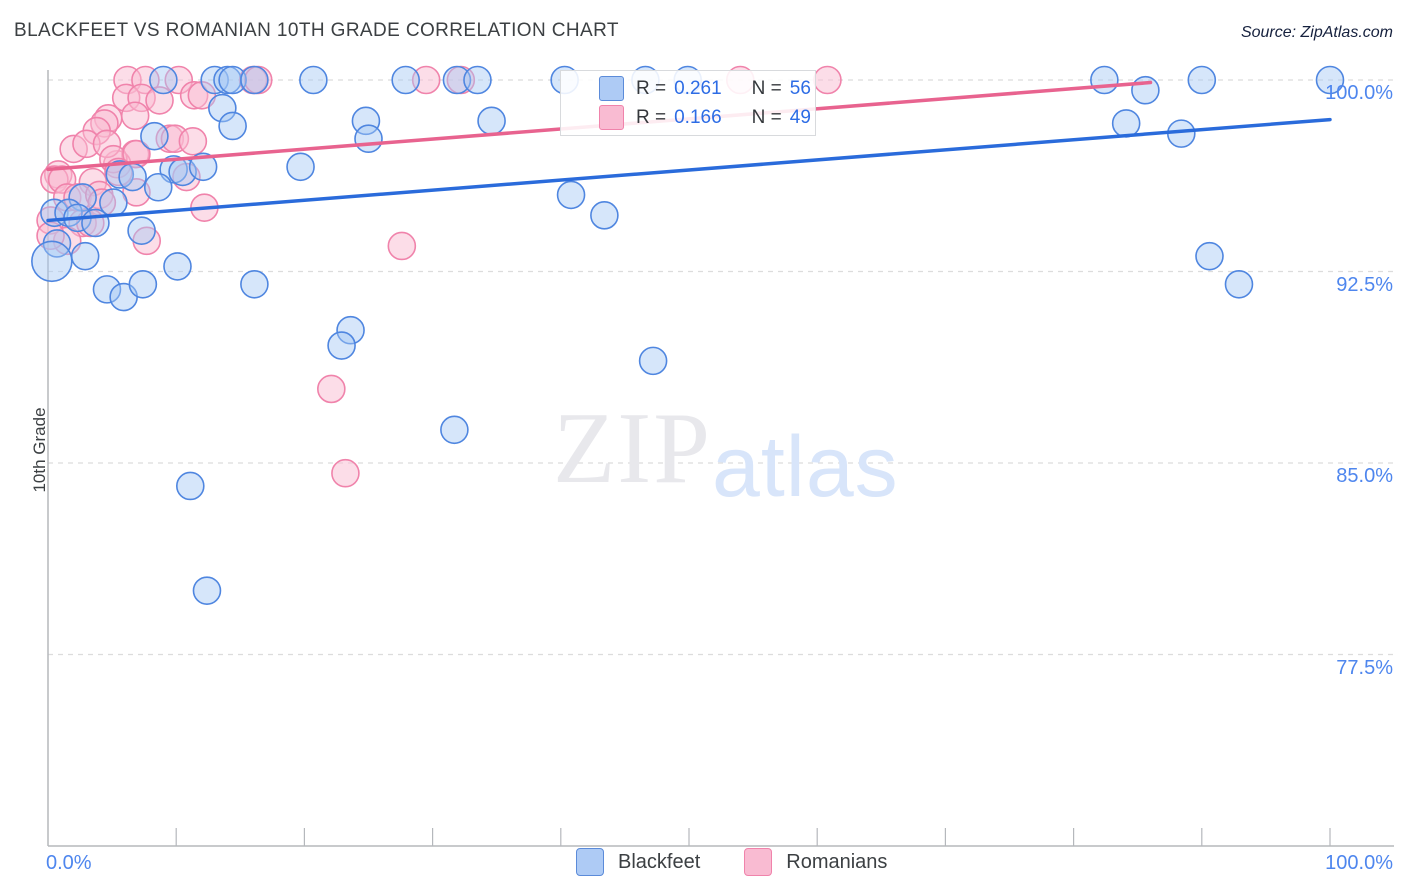 The width and height of the screenshot is (1406, 892). I want to click on legend-item-blackfeet: Blackfeet, so click(638, 862).